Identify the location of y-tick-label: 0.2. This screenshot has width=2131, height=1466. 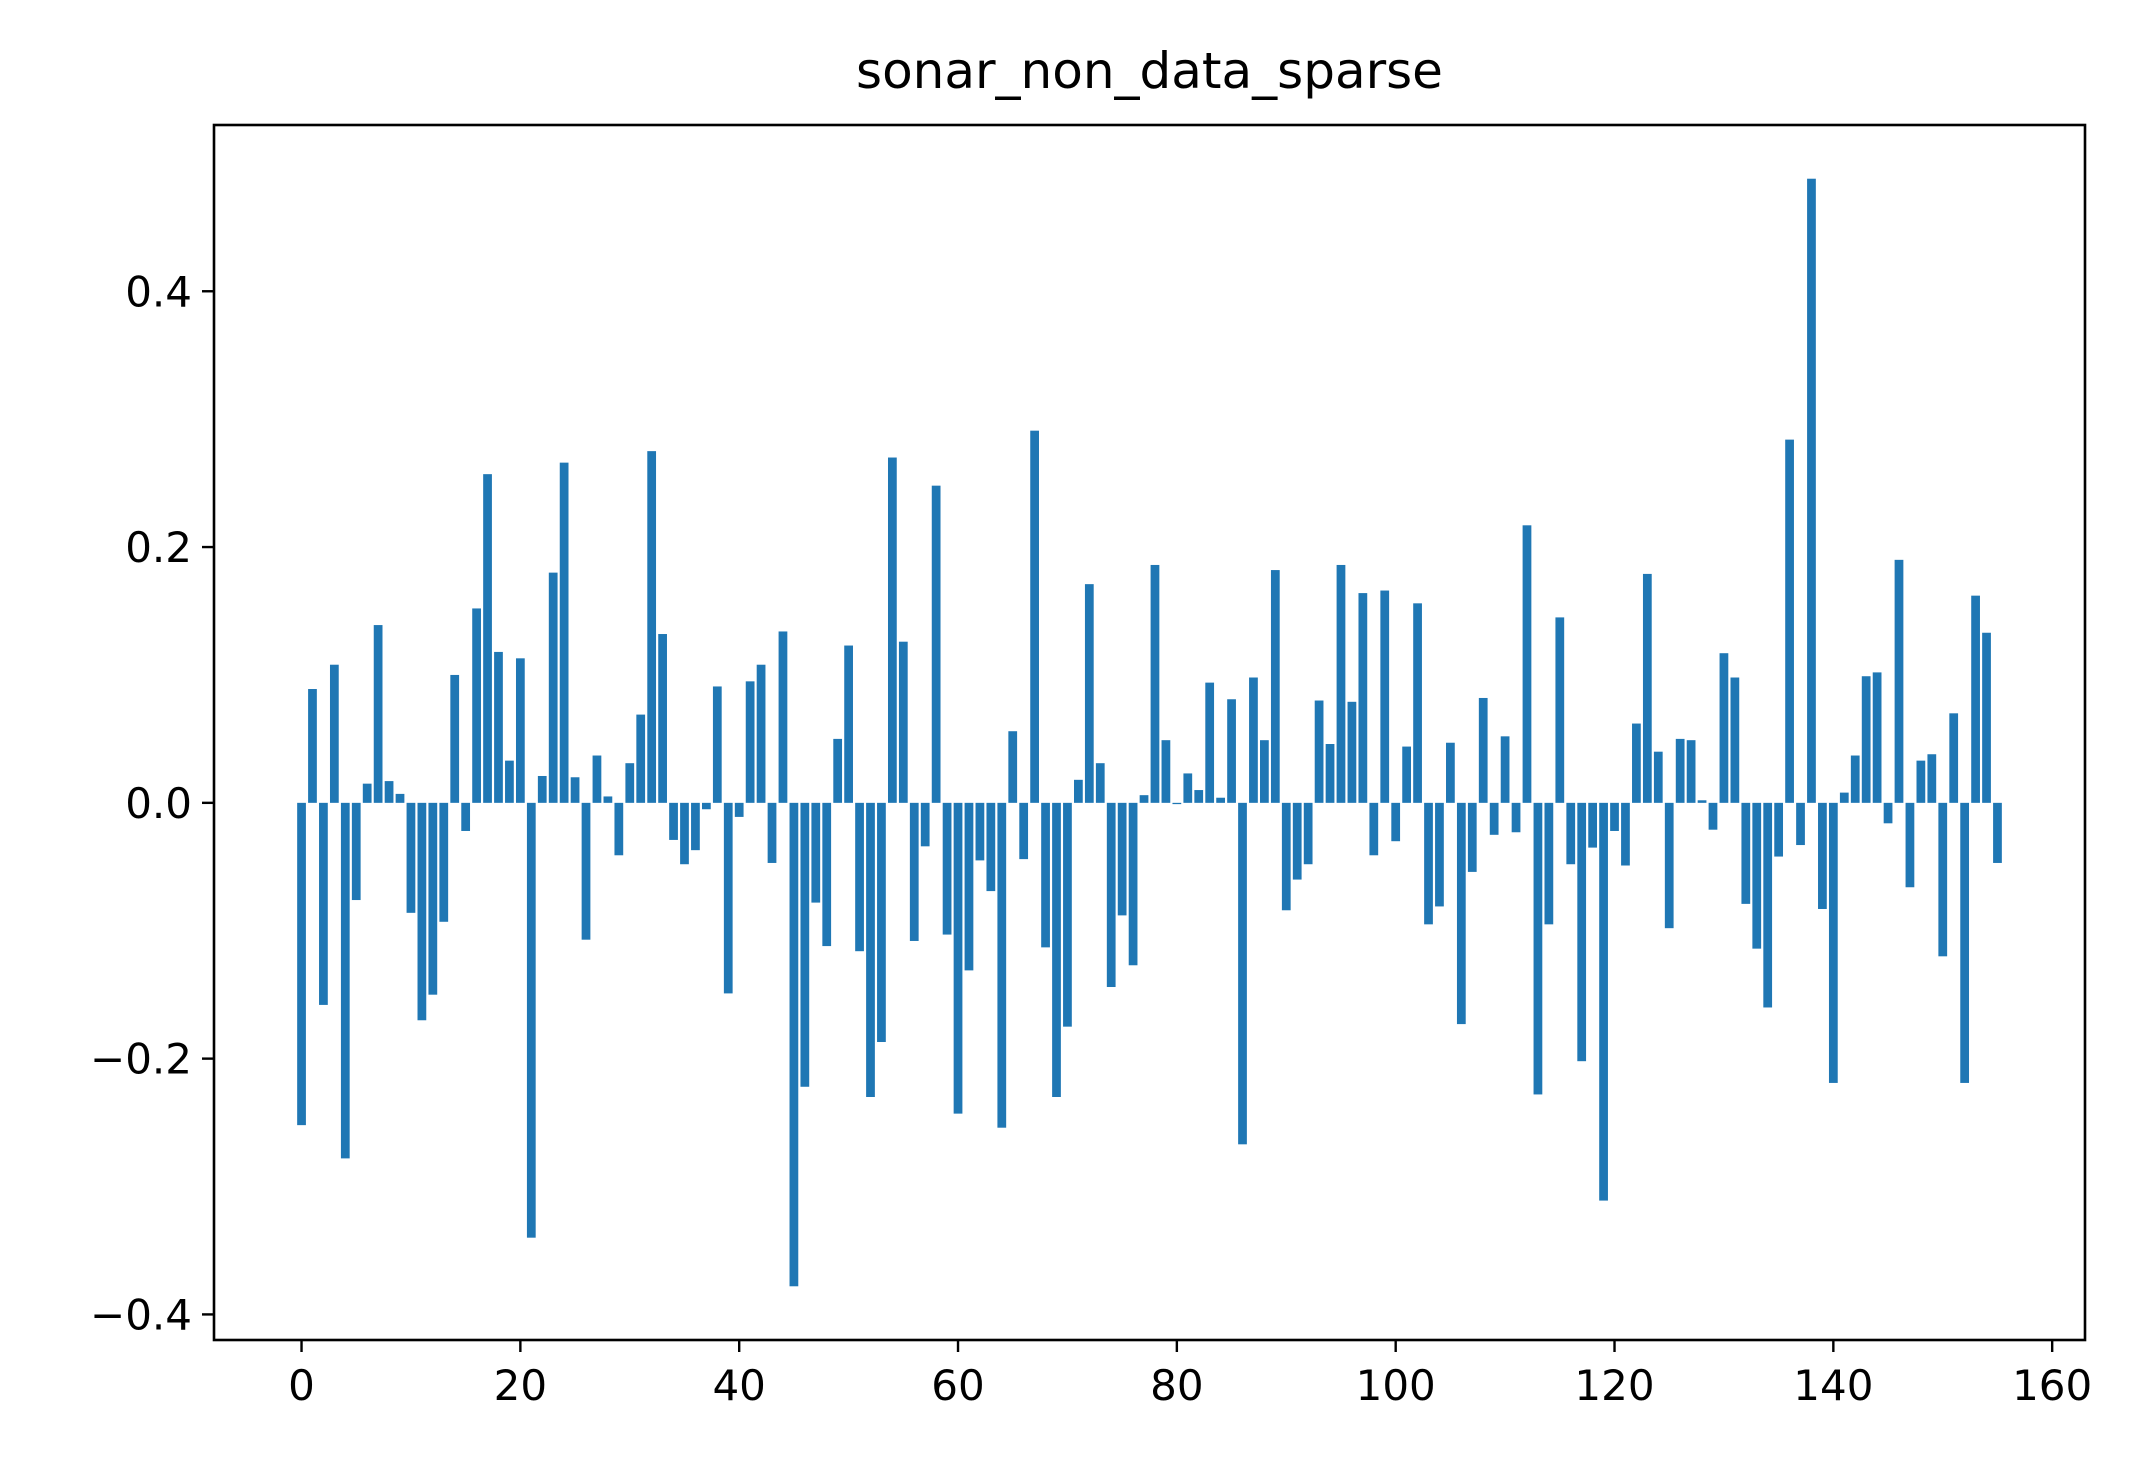
(158, 547).